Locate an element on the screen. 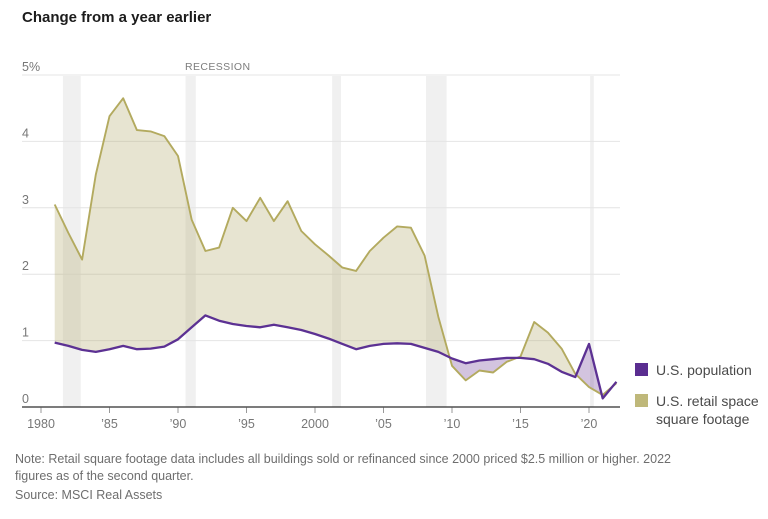 This screenshot has width=768, height=519. legend-label-population: U.S. population is located at coordinates (704, 370).